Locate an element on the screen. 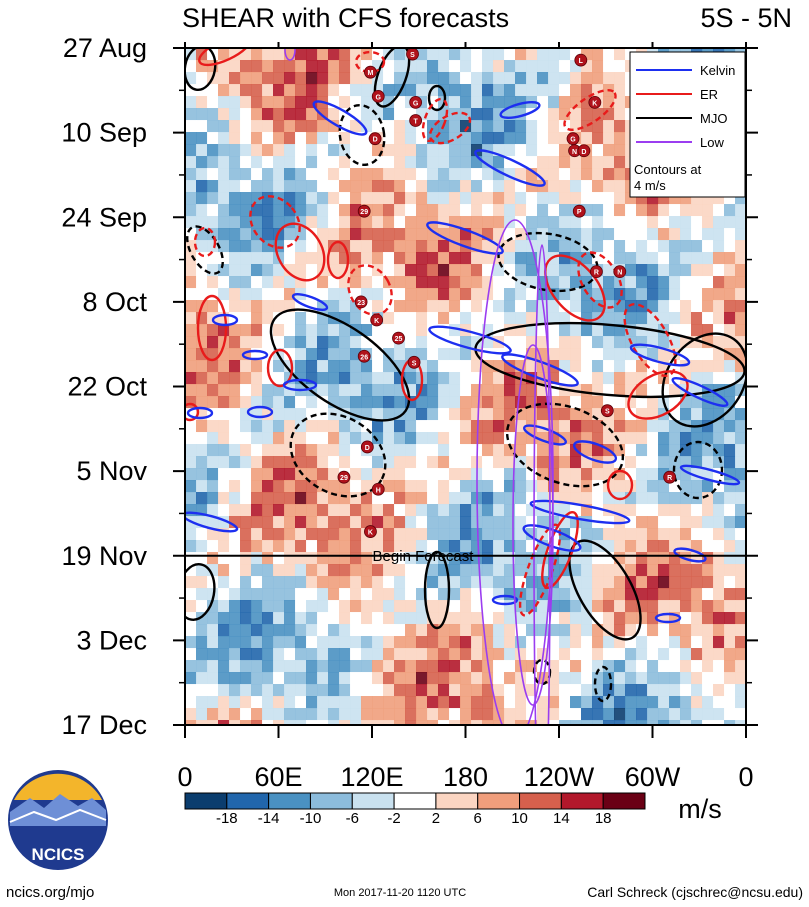 This screenshot has height=907, width=809. storm-marker-label: T is located at coordinates (415, 122).